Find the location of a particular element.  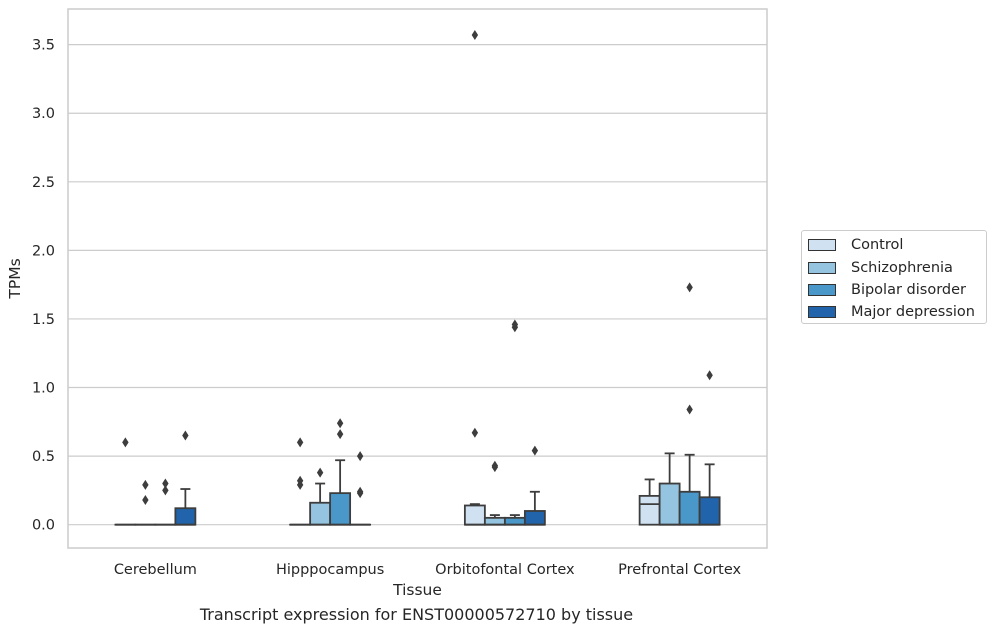

x-axis-label: Tissue is located at coordinates (417, 590).